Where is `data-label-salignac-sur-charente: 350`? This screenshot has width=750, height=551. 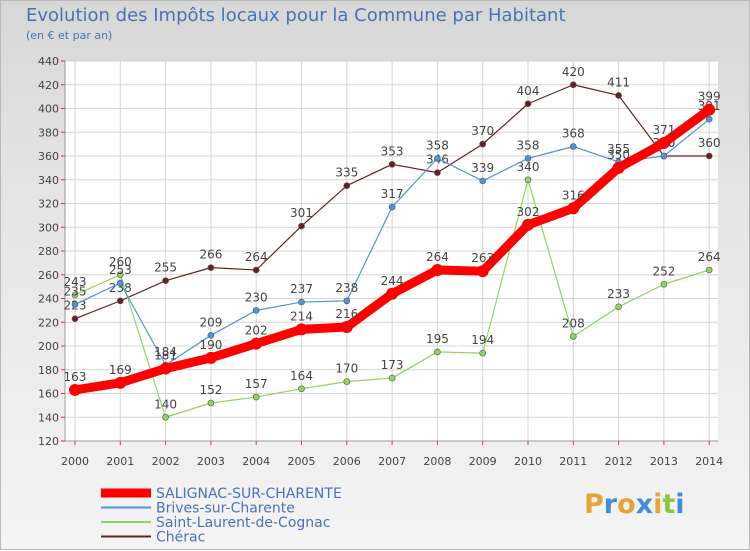 data-label-salignac-sur-charente: 350 is located at coordinates (618, 155).